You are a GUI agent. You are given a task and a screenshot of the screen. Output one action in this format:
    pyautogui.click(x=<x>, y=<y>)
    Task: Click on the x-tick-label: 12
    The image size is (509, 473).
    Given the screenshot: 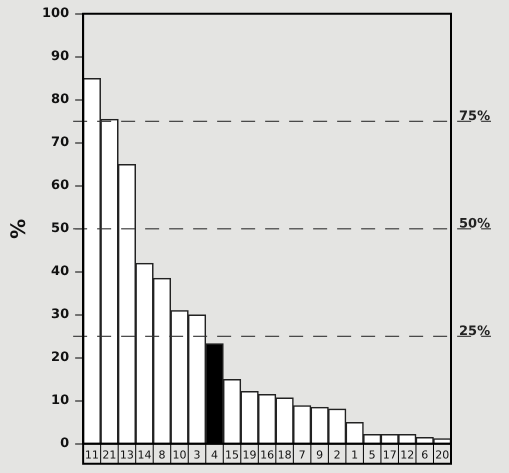 What is the action you would take?
    pyautogui.click(x=407, y=455)
    